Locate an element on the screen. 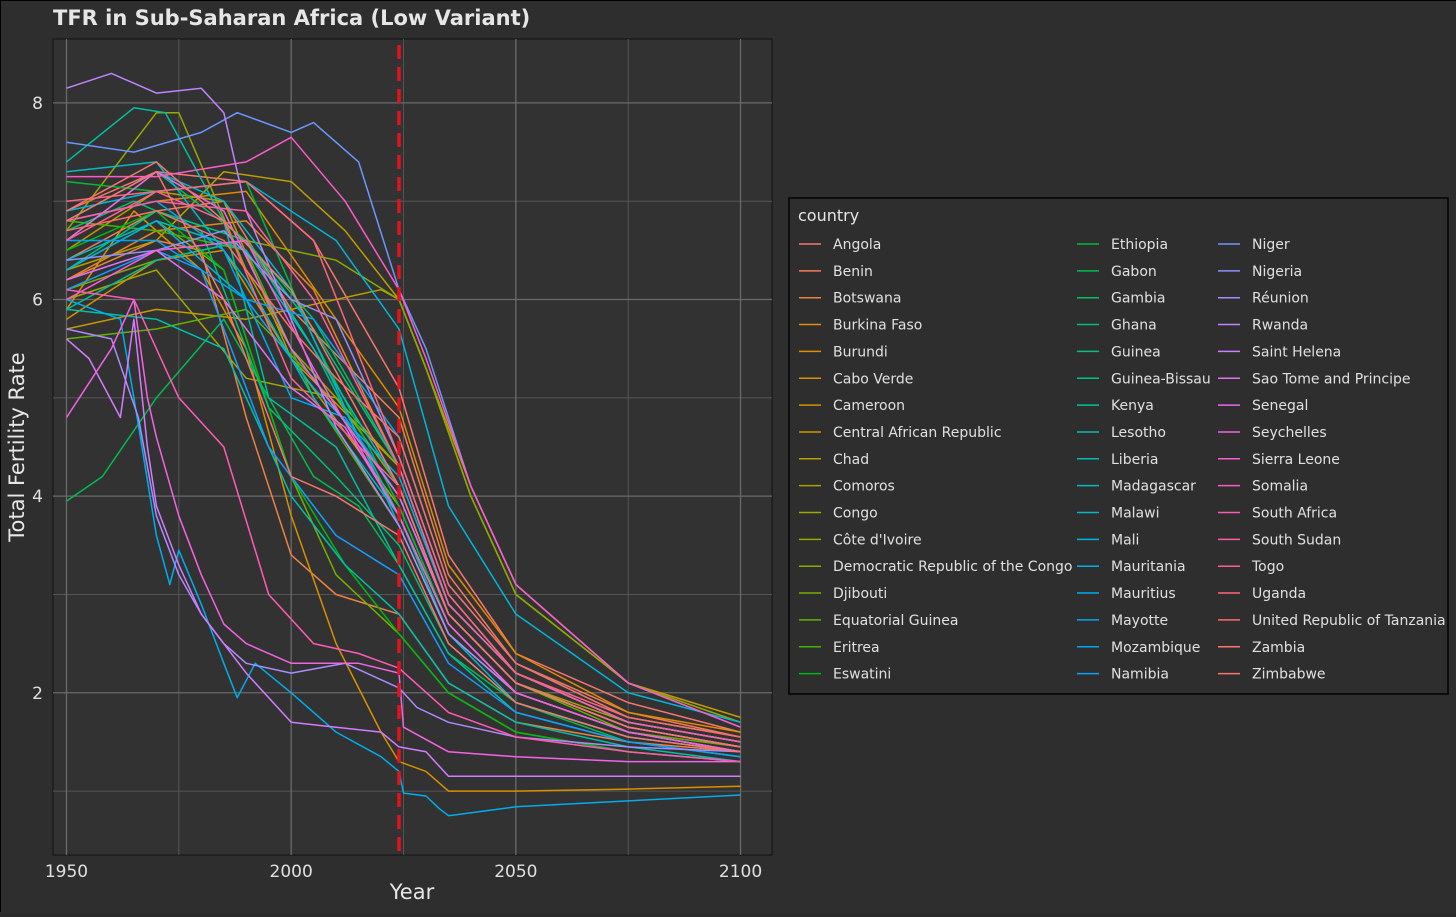 The image size is (1456, 917). x-tick-label: 2100 is located at coordinates (740, 872).